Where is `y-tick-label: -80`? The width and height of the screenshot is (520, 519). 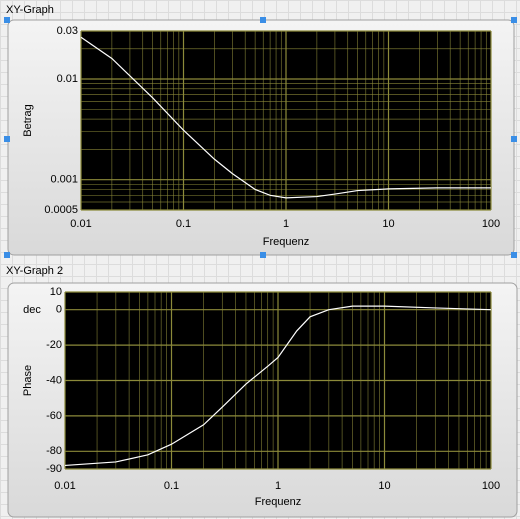
y-tick-label: -80 is located at coordinates (54, 451).